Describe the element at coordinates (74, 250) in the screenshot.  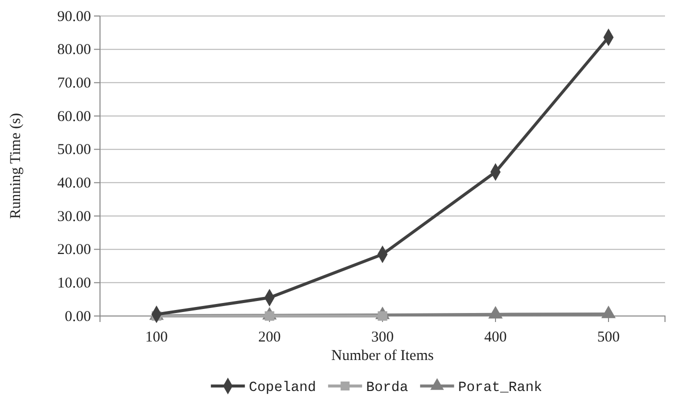
I see `y-tick-label: 20.00` at that location.